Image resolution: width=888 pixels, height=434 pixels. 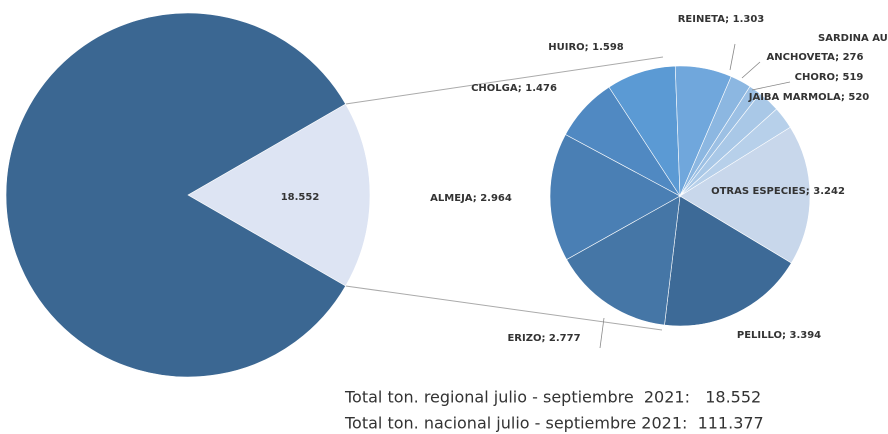 What do you see at coordinates (586, 47) in the screenshot?
I see `data-label: HUIRO; 1.598` at bounding box center [586, 47].